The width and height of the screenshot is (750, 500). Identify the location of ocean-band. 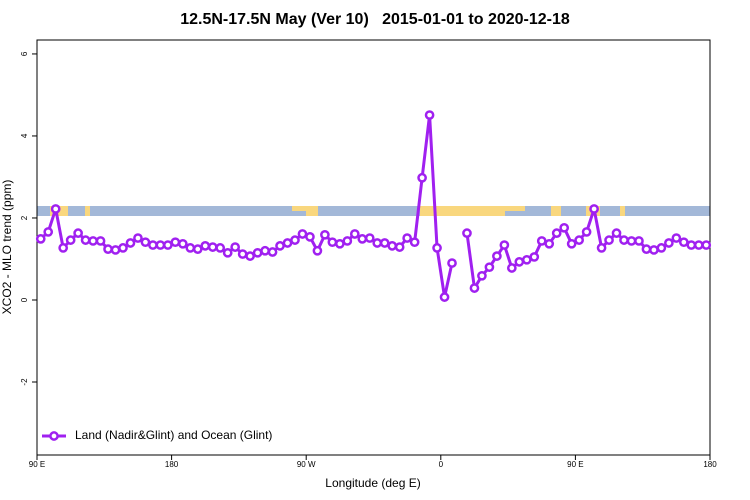
(373, 211).